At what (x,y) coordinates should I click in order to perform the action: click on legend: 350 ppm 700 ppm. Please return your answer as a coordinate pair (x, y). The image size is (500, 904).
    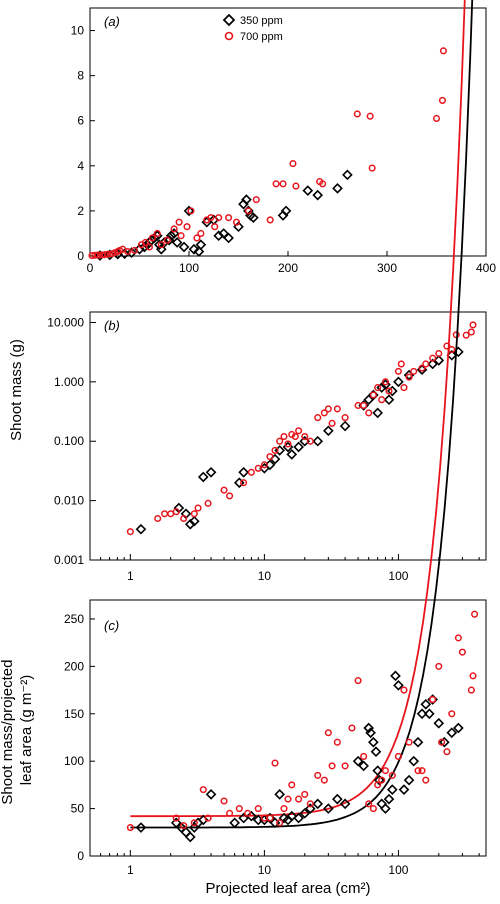
    Looking at the image, I should click on (252, 28).